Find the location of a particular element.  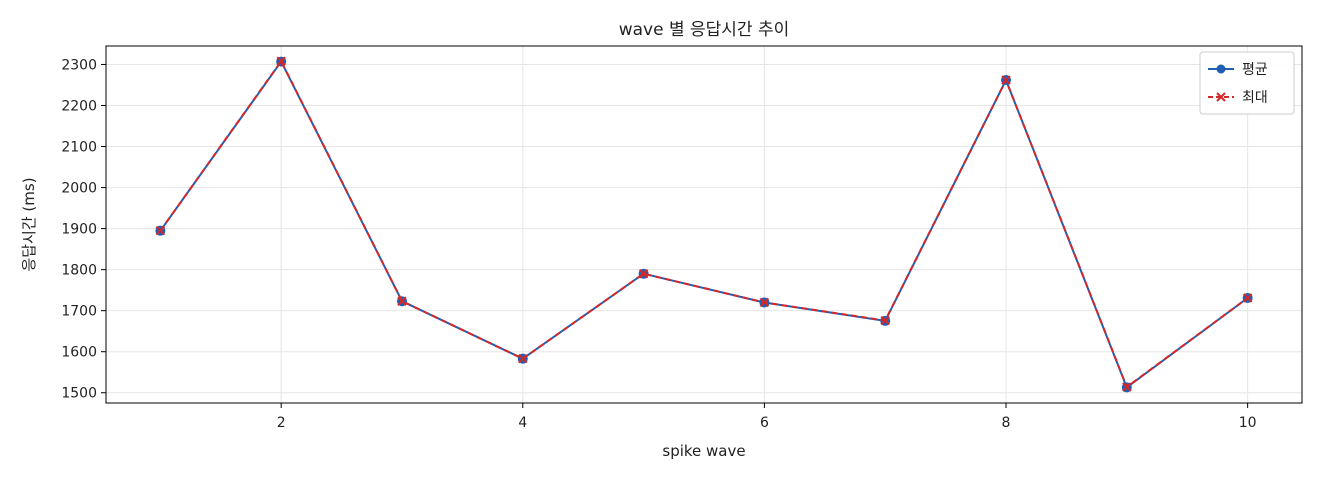

y-tick-label: 1800 is located at coordinates (79, 271).